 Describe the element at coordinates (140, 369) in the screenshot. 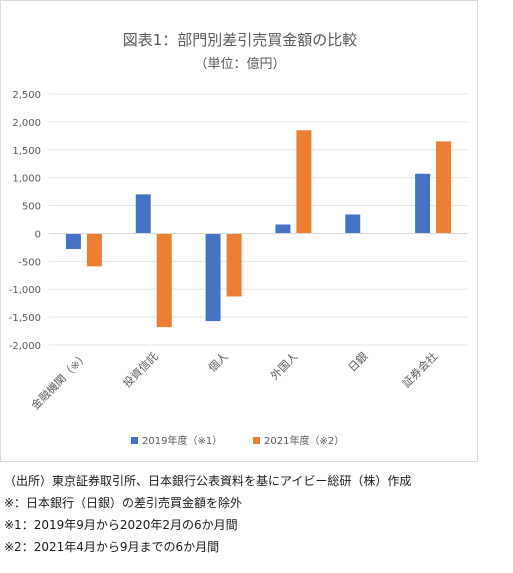

I see `x-category-label: 投資信託` at that location.